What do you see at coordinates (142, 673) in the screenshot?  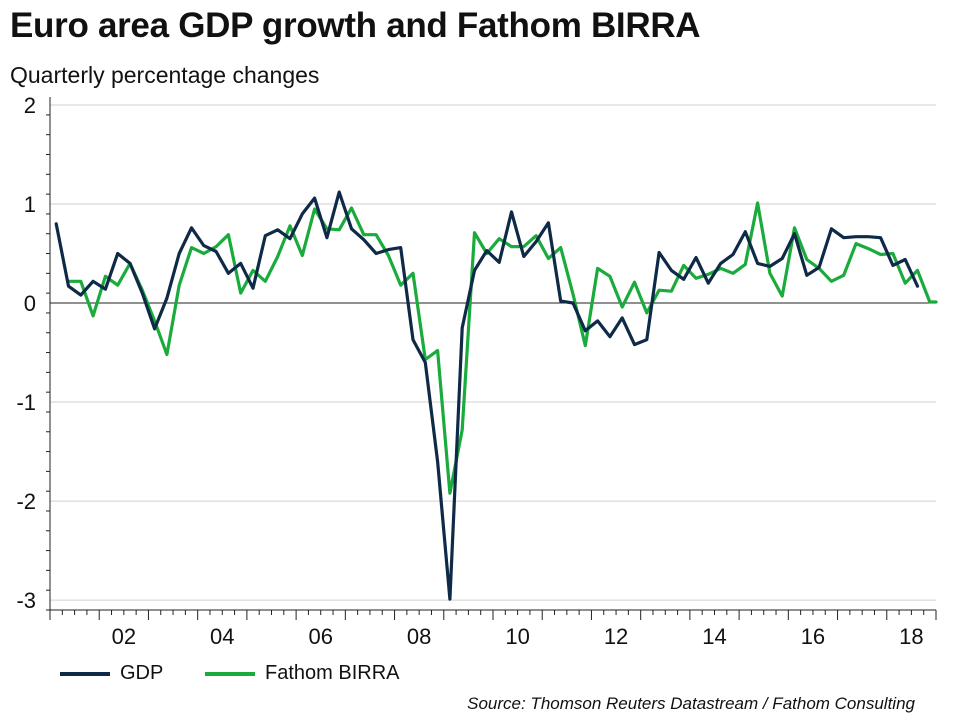 I see `legend-label-gdp: GDP` at bounding box center [142, 673].